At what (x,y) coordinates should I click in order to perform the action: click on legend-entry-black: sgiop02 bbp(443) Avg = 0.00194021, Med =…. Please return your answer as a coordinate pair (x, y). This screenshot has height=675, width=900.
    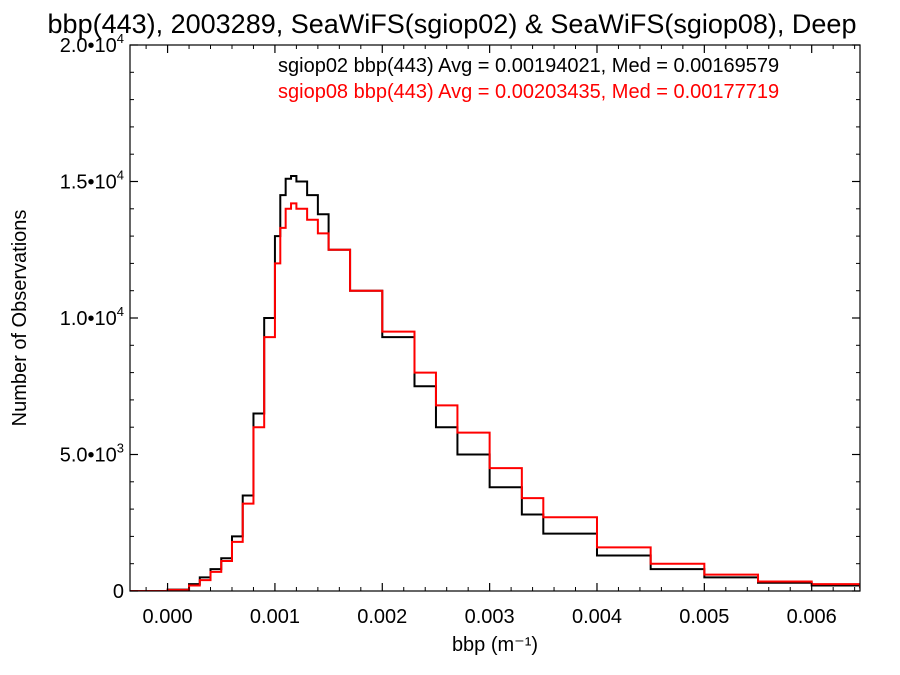
    Looking at the image, I should click on (528, 66).